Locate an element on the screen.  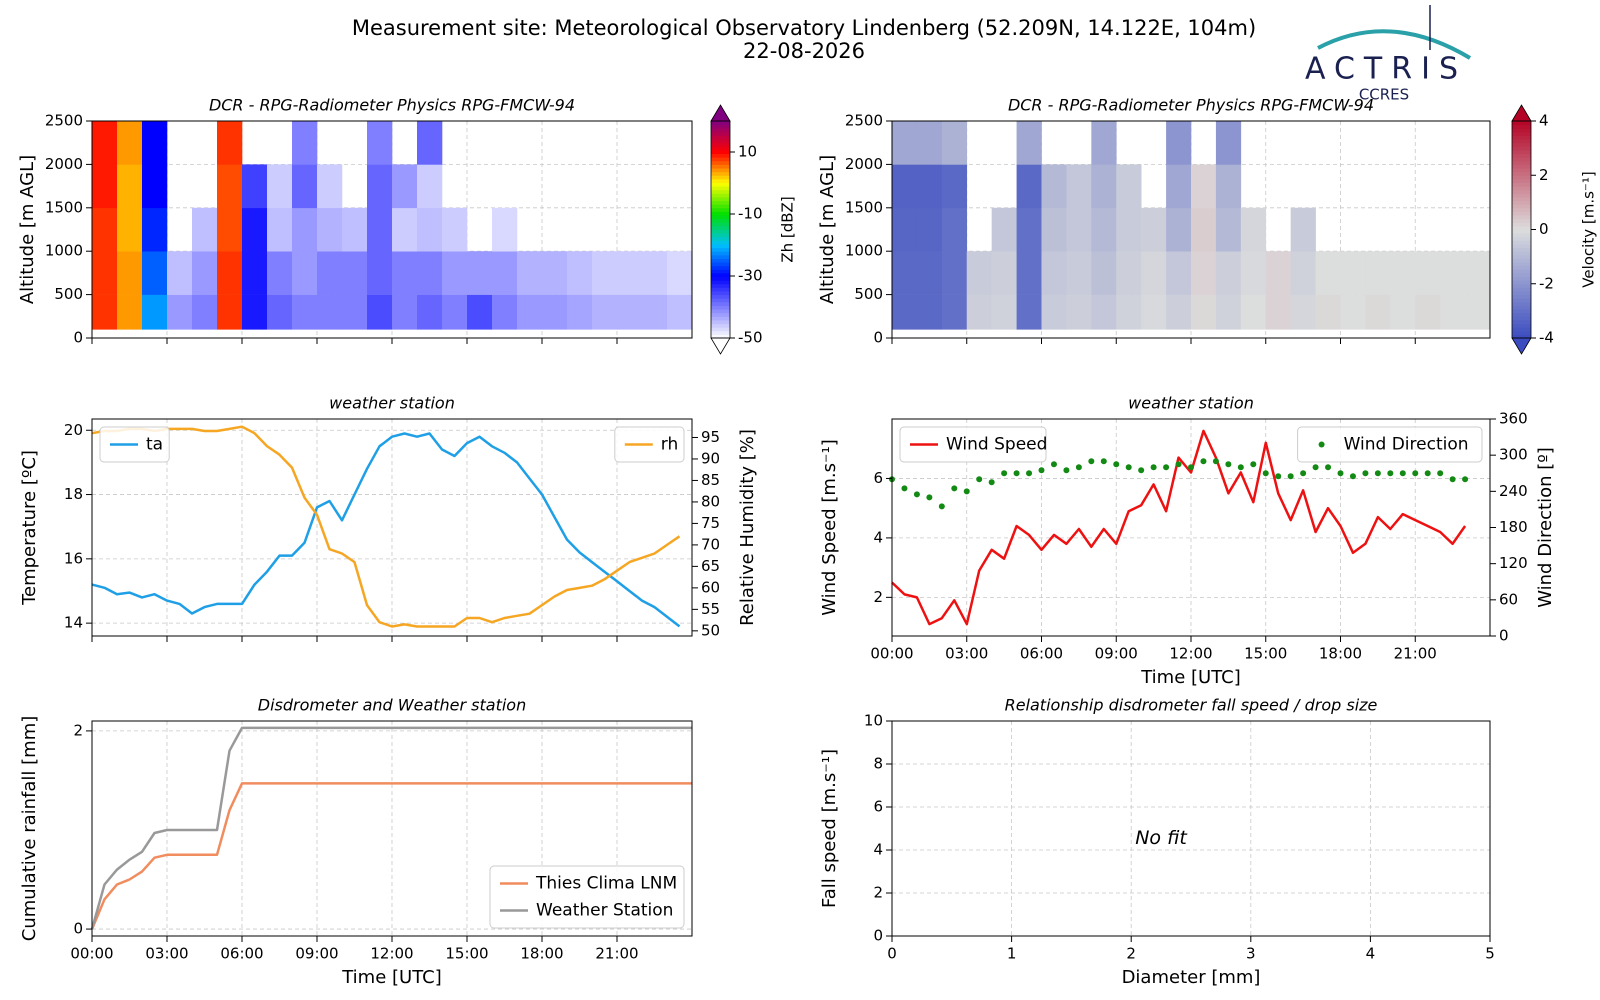
x-tick-label: 06:00 is located at coordinates (241, 954).